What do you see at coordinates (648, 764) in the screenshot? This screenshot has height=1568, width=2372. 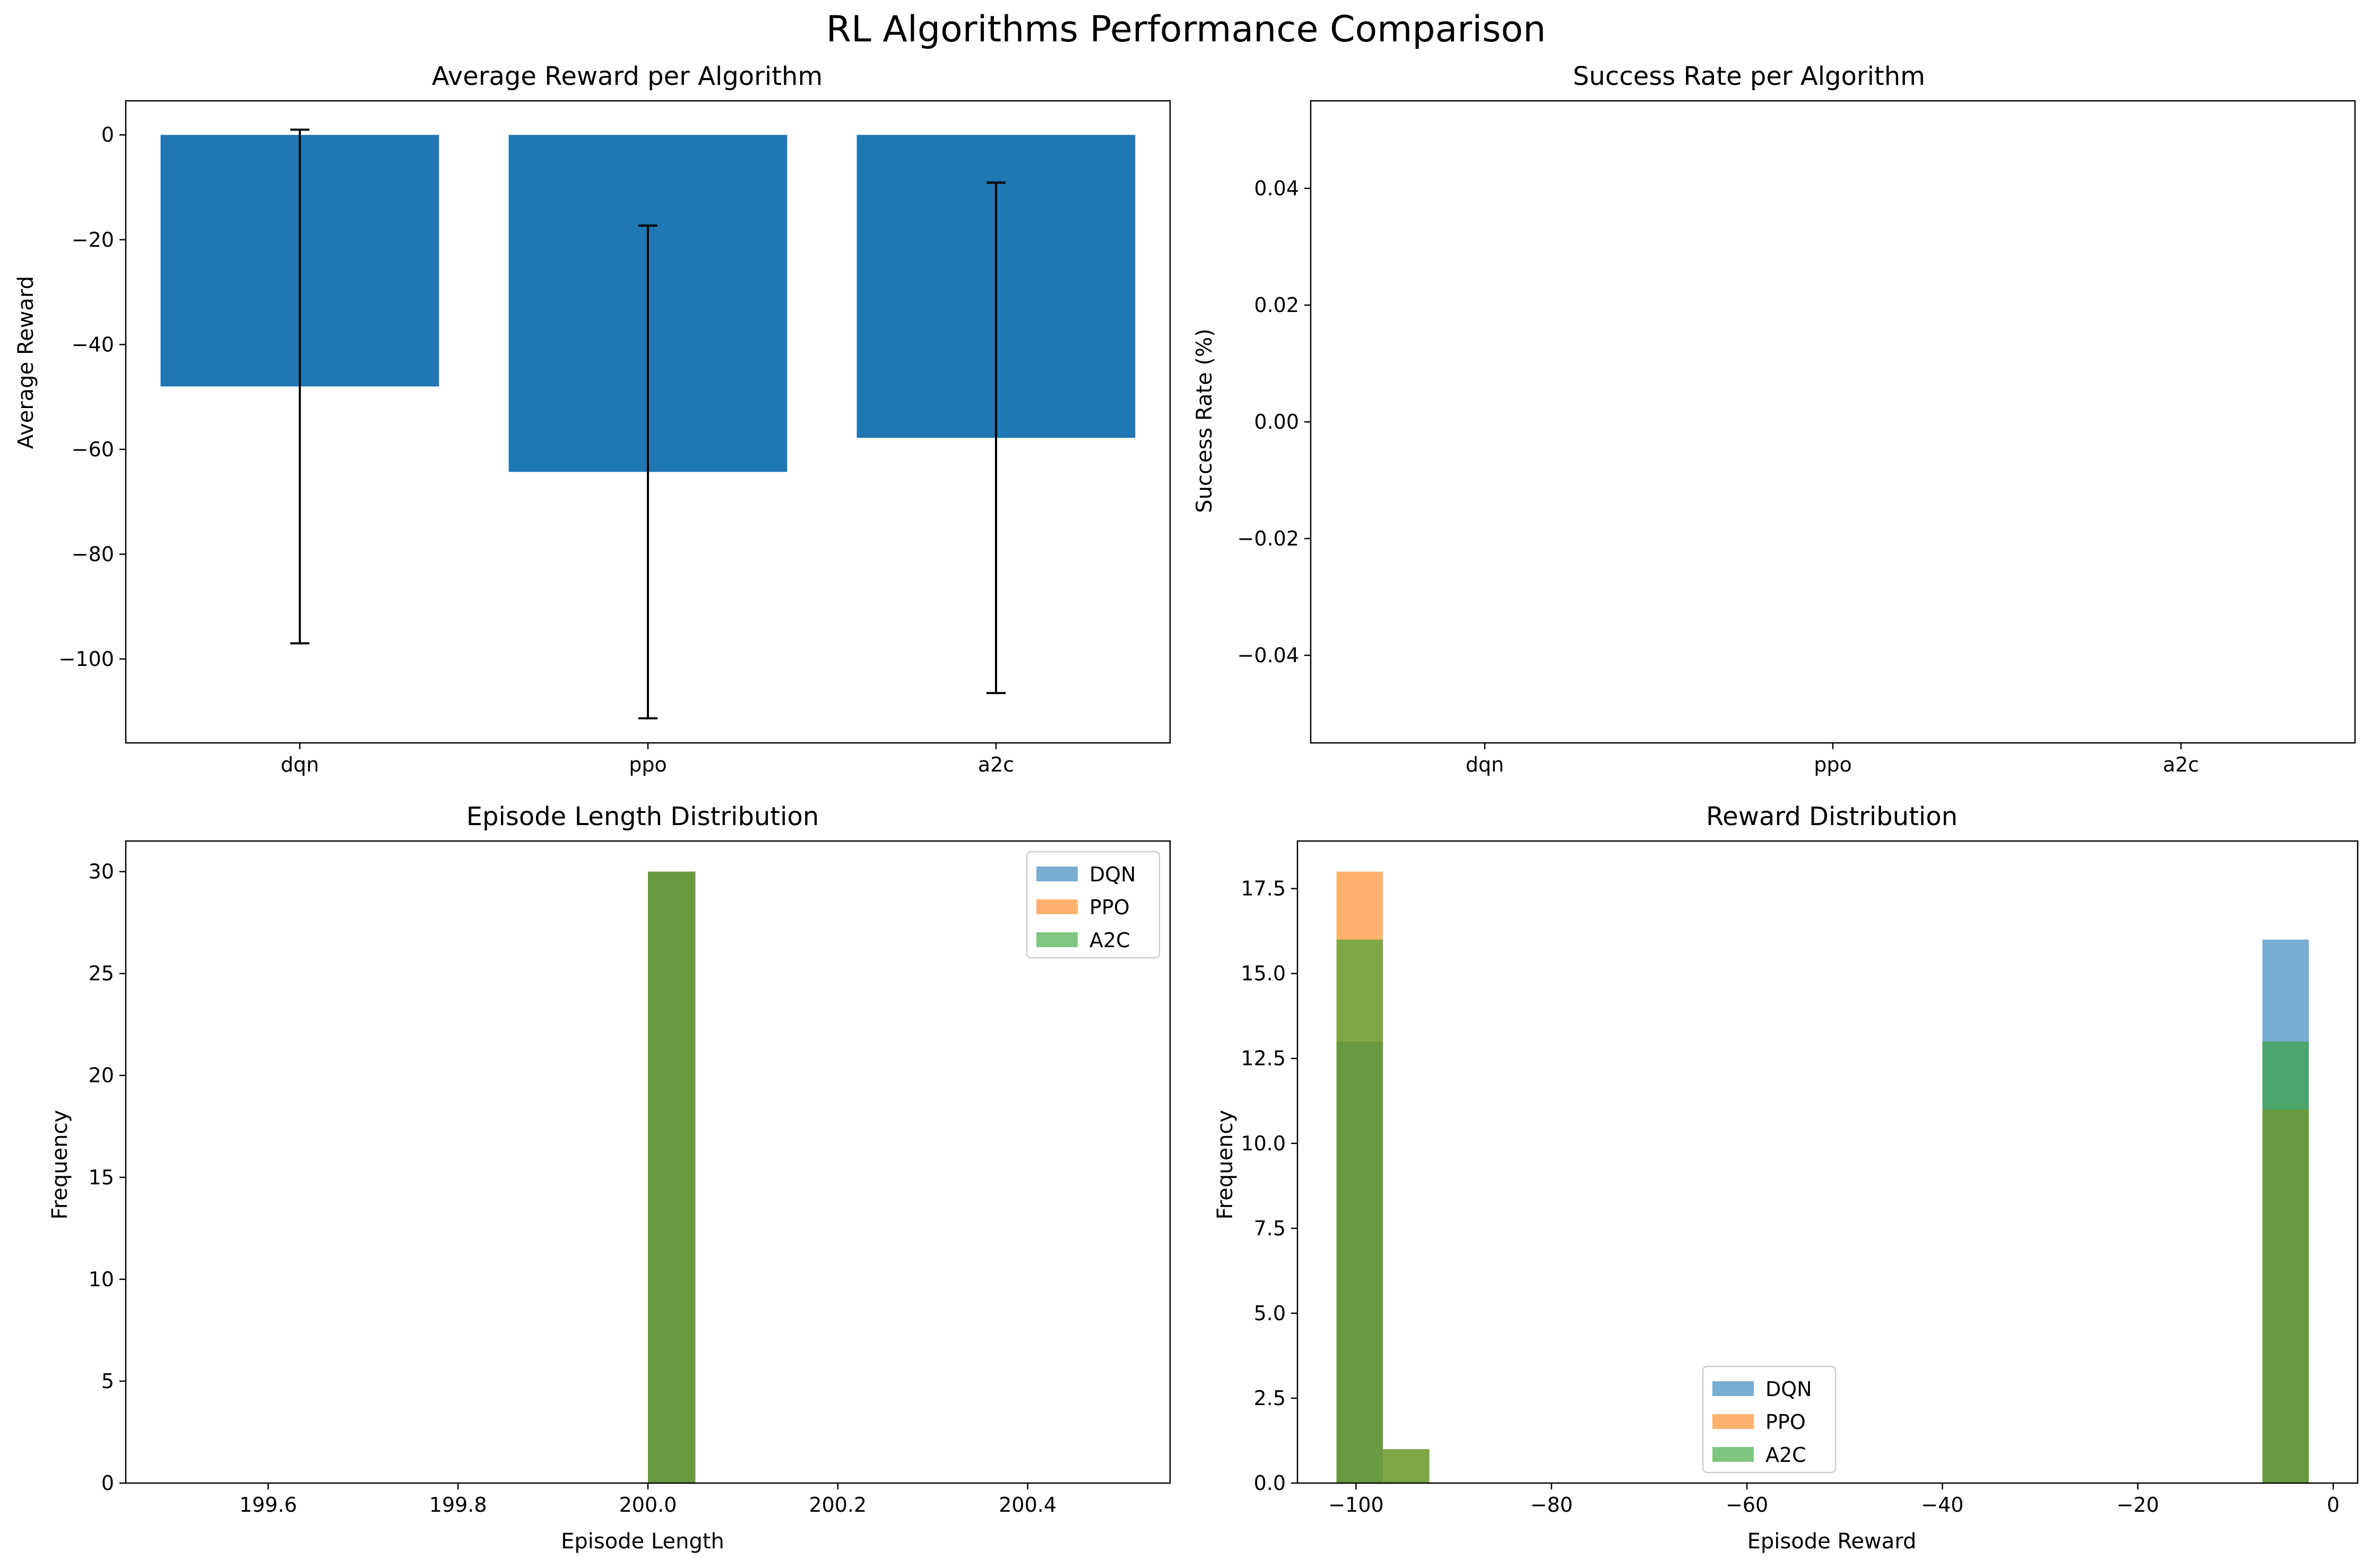 I see `avg-reward-x-tick-label: ppo` at bounding box center [648, 764].